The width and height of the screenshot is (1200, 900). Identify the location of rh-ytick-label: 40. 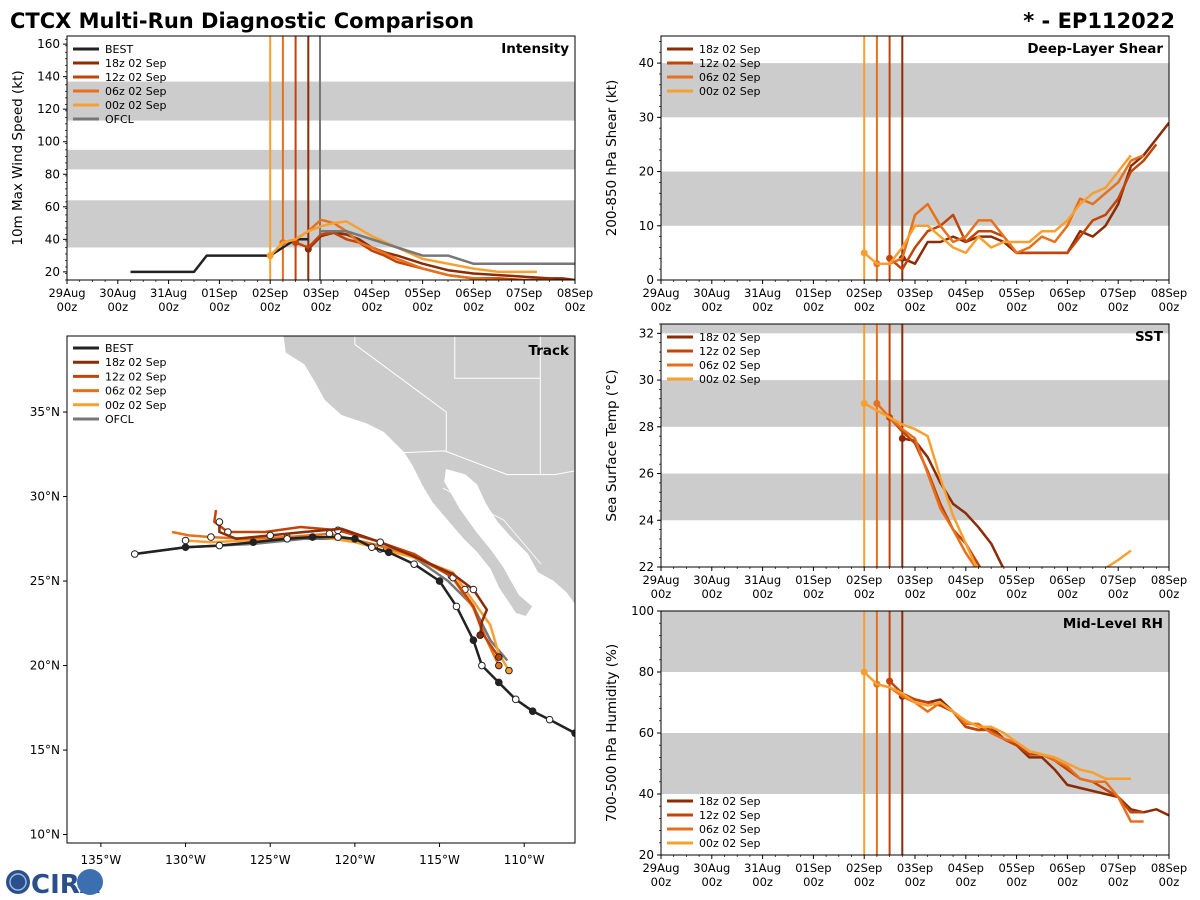
(646, 794).